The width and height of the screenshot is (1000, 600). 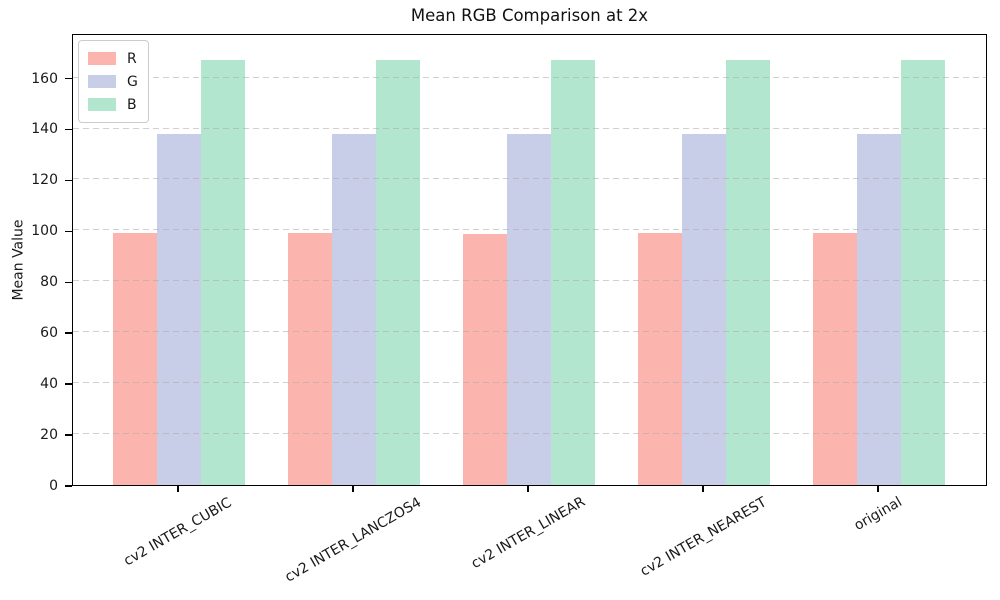 What do you see at coordinates (178, 531) in the screenshot?
I see `xtick-label-cv2-inter-cubic: cv2 INTER_CUBIC` at bounding box center [178, 531].